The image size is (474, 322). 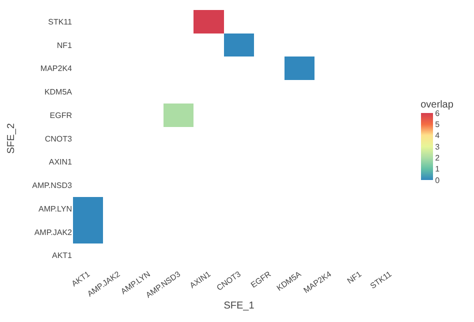 What do you see at coordinates (437, 135) in the screenshot?
I see `color-bar-label: 4` at bounding box center [437, 135].